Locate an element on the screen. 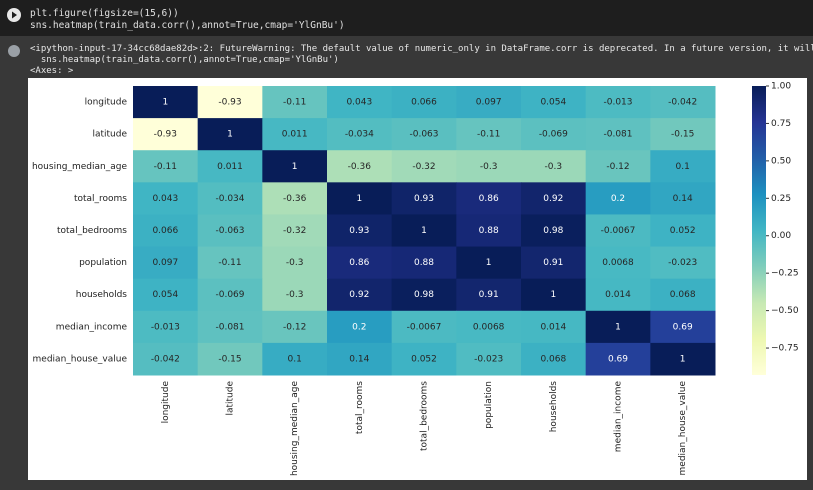 This screenshot has width=813, height=490. row-label: latitude is located at coordinates (109, 135).